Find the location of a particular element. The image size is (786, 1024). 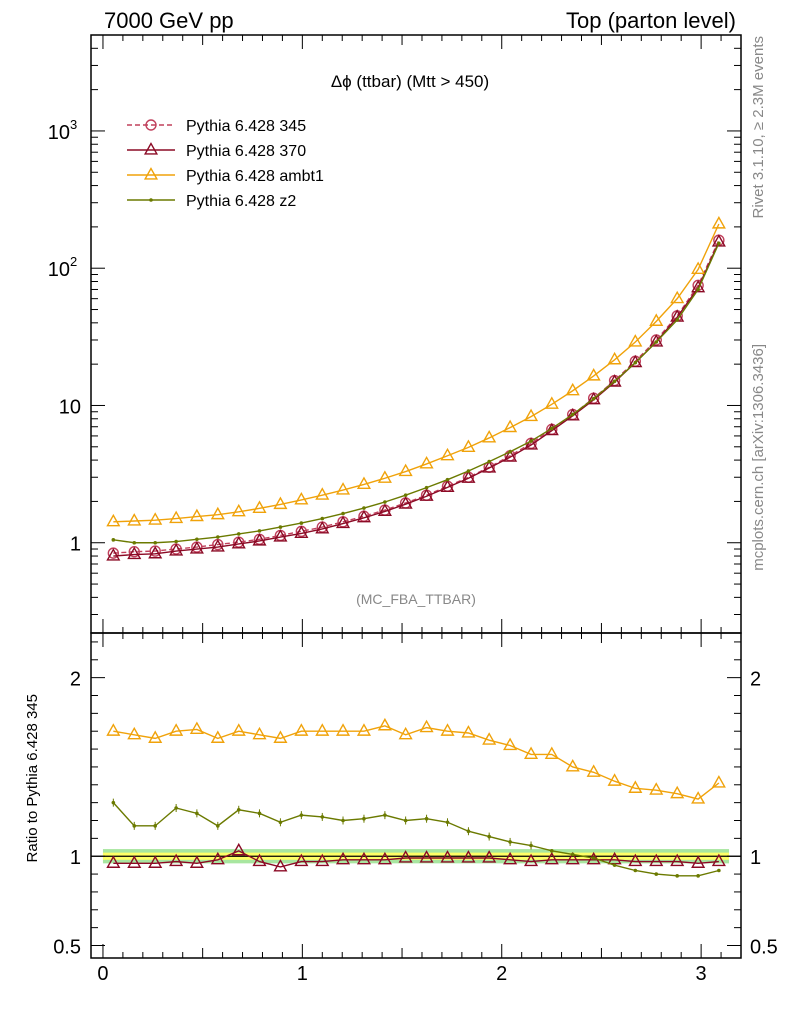

main-ytick-exponent: 2 is located at coordinates (73, 261).